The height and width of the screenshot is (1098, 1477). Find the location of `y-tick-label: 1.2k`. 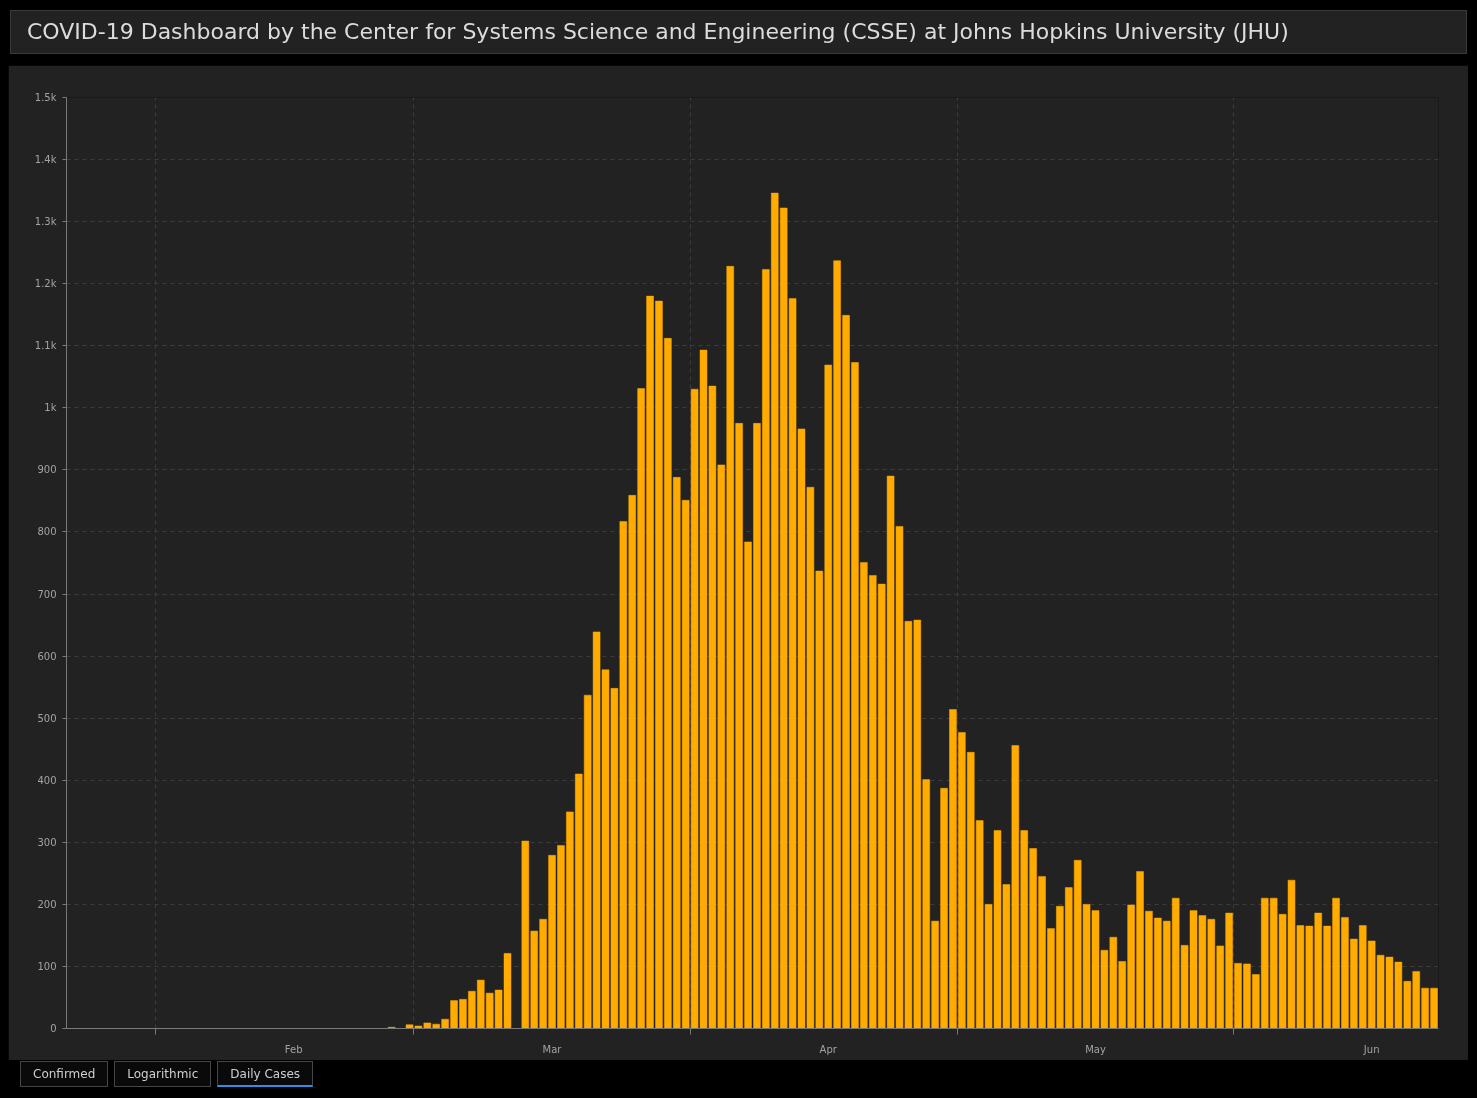

y-tick-label: 1.2k is located at coordinates (45, 284).